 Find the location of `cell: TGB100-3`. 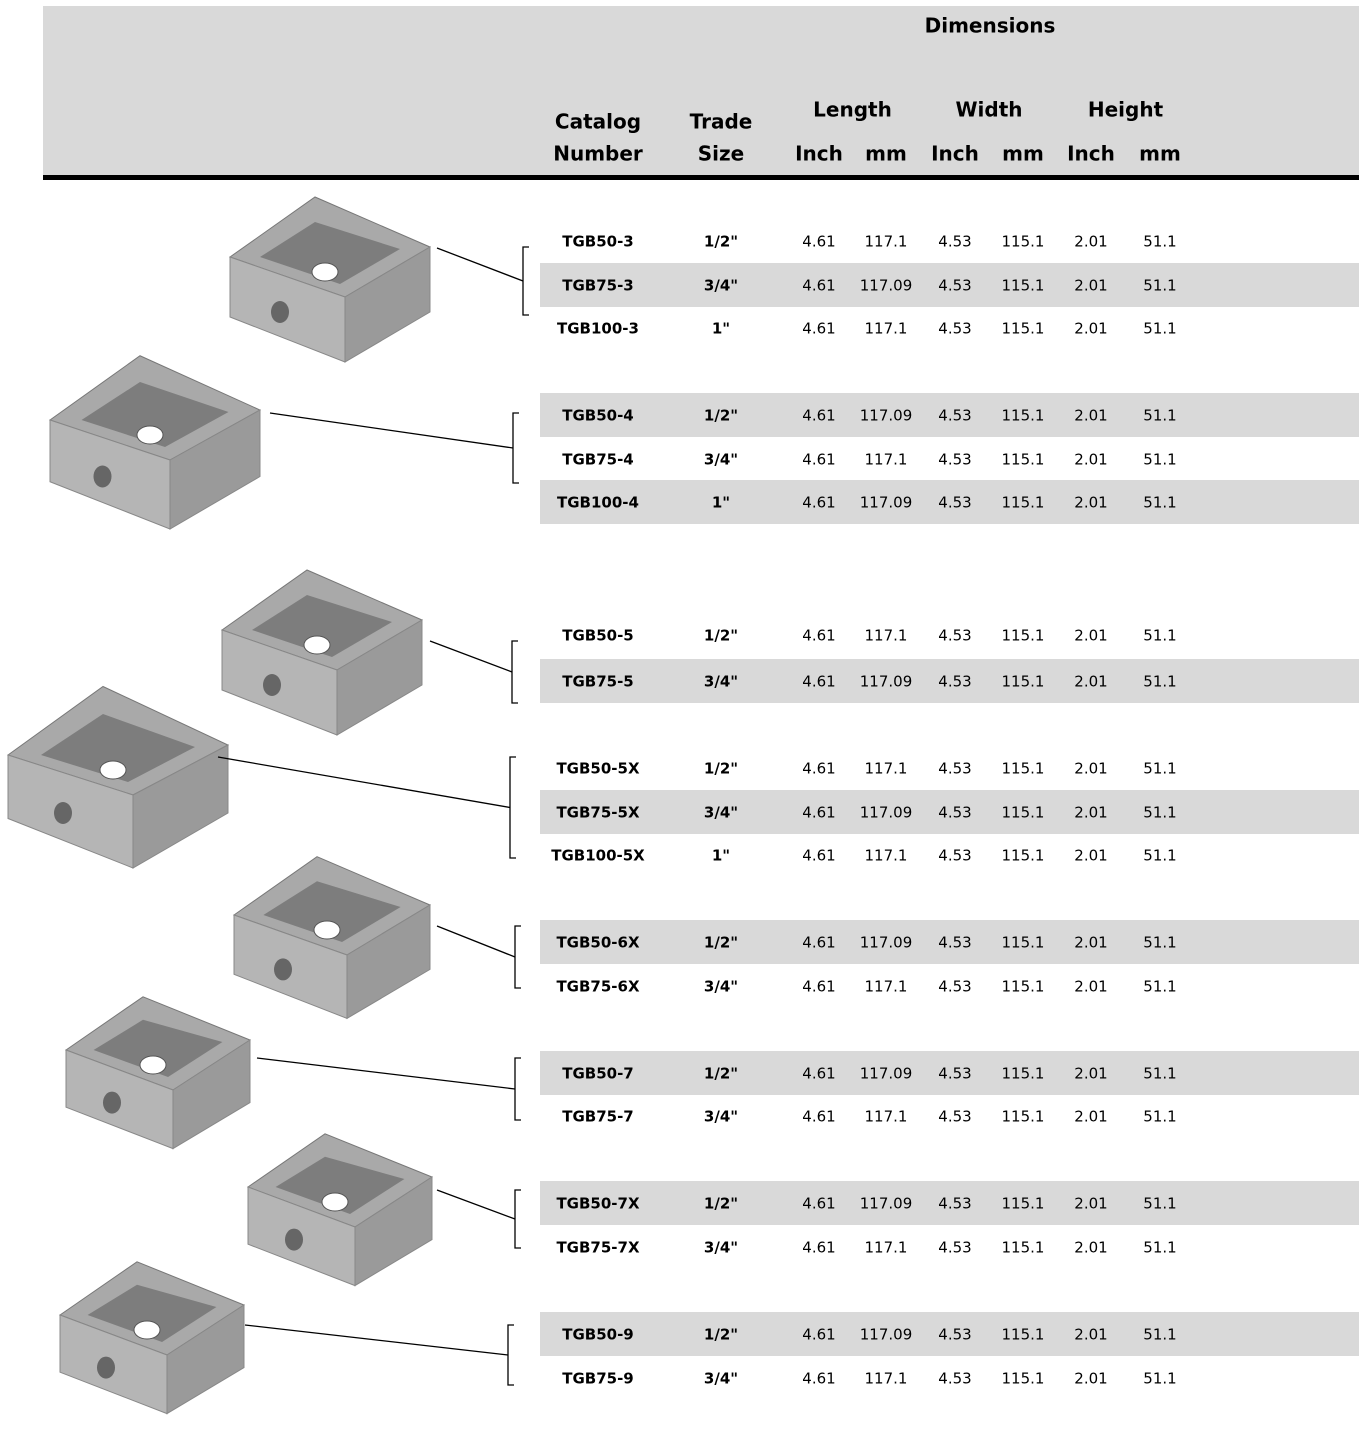

cell: TGB100-3 is located at coordinates (598, 329).